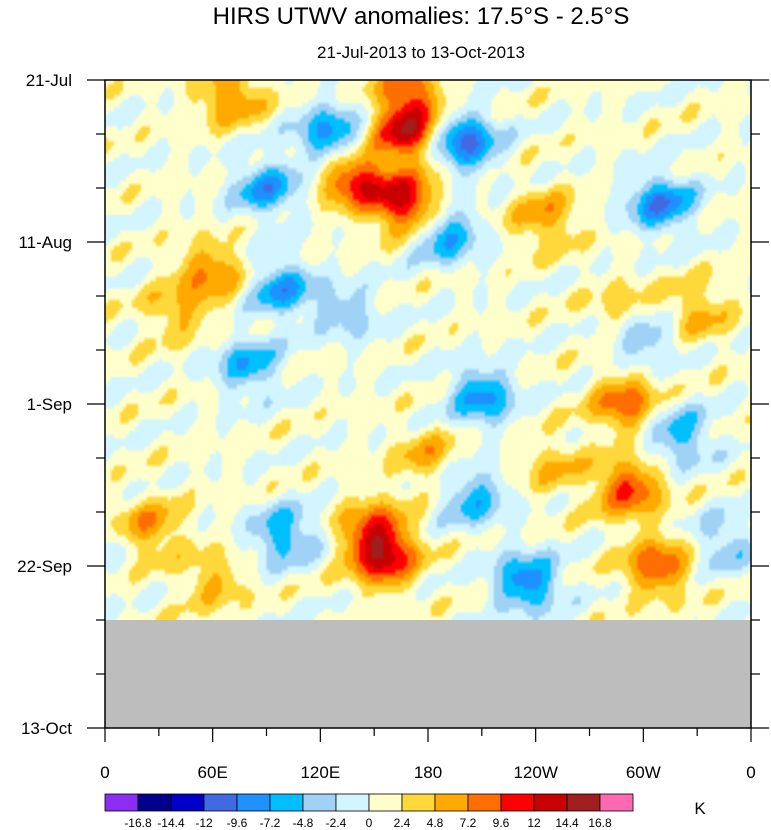 Image resolution: width=771 pixels, height=830 pixels. Describe the element at coordinates (204, 823) in the screenshot. I see `colorbar-level-label: -12` at that location.